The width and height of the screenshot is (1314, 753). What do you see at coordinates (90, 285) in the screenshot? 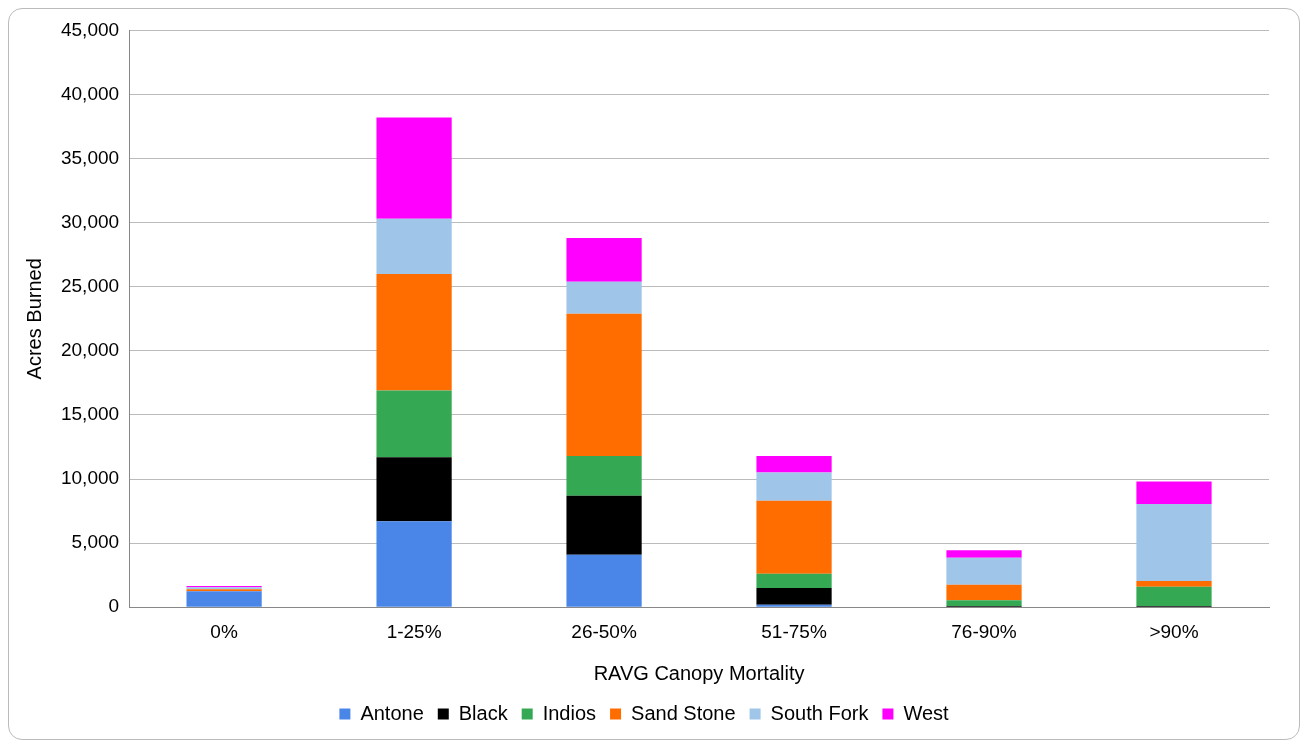
I see `y-tick-label: 25,000` at bounding box center [90, 285].